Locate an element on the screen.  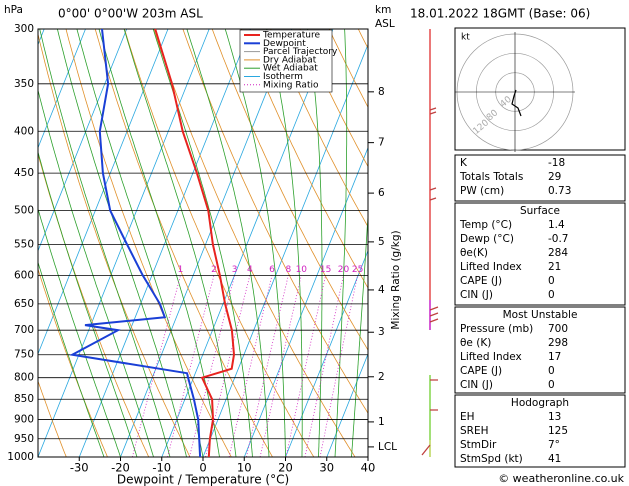
y-tick-label: 900 is located at coordinates (24, 420).